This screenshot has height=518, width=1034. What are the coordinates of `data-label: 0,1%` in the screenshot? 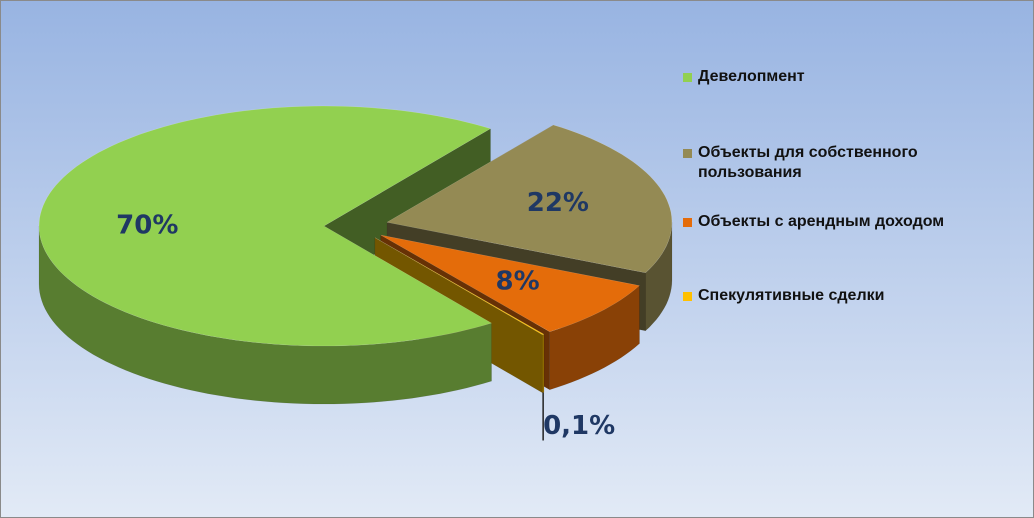 It's located at (579, 426).